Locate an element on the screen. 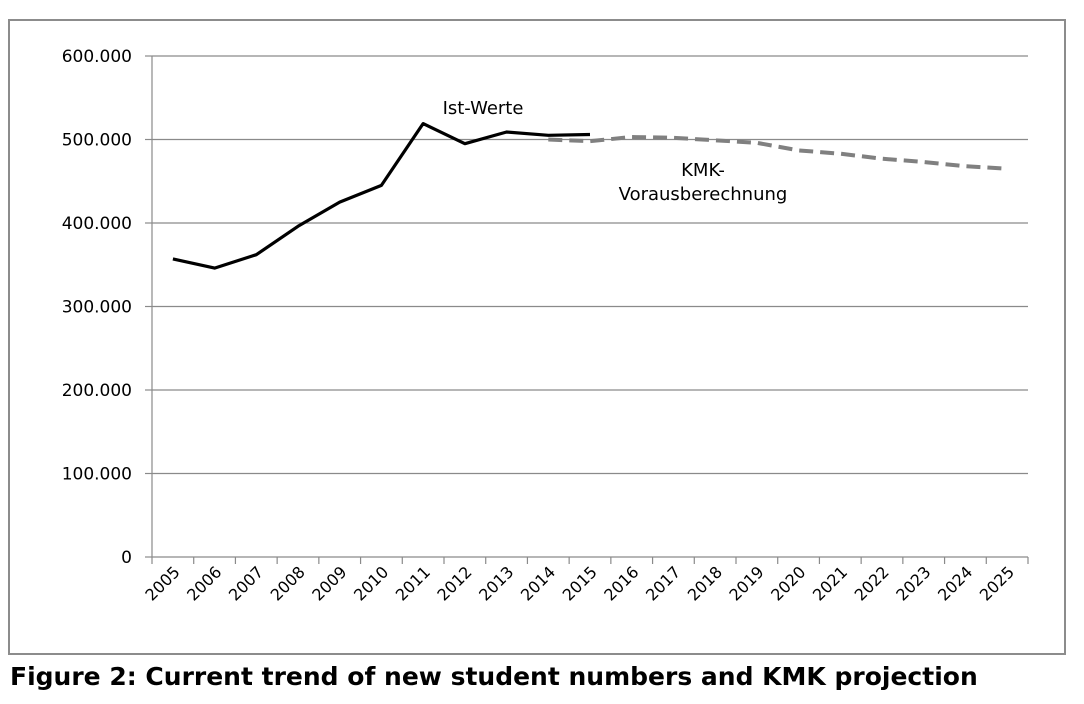  y-tick-label: 300.000 is located at coordinates (97, 308).